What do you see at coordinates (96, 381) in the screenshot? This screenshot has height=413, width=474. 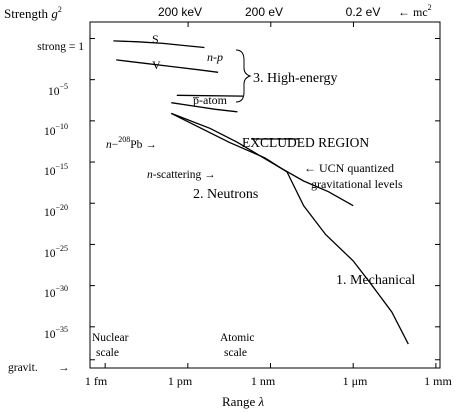 I see `x-tick-label-1fm: 1 fm` at bounding box center [96, 381].